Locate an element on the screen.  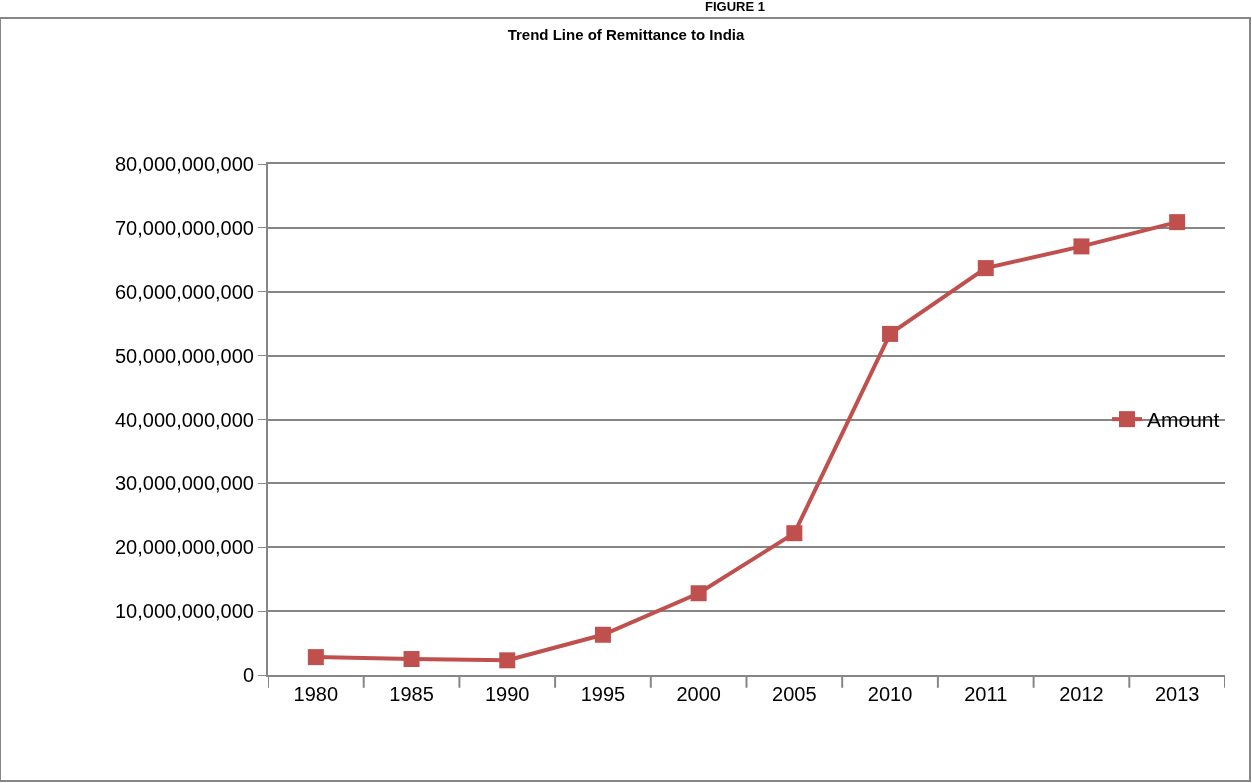
chart-title: Trend Line of Remittance to India is located at coordinates (626, 35).